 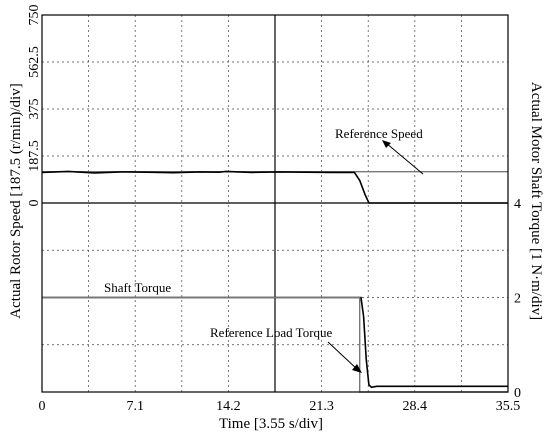 What do you see at coordinates (357, 368) in the screenshot?
I see `reference-load-torque-arrowhead` at bounding box center [357, 368].